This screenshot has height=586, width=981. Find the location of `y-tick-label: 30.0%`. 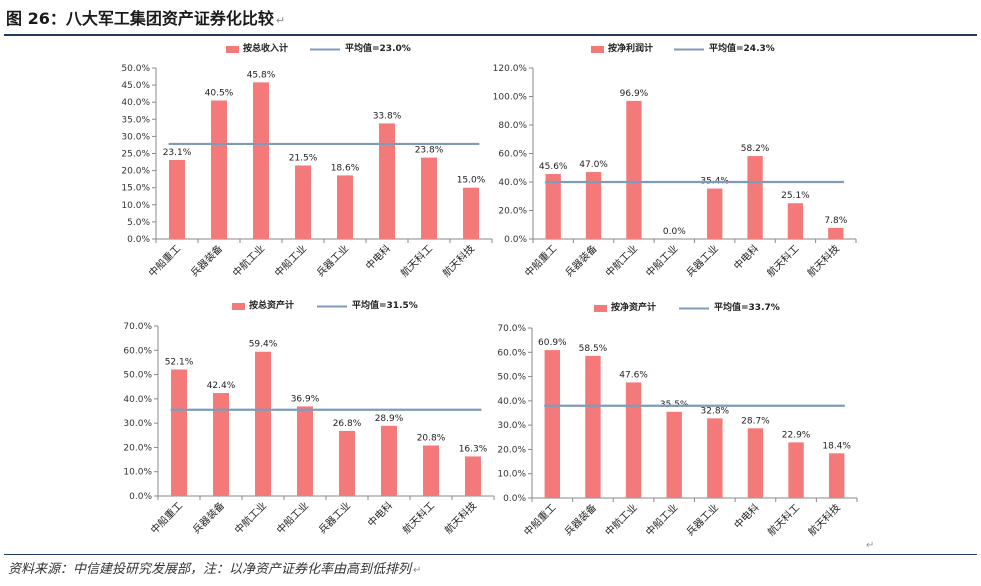

y-tick-label: 30.0% is located at coordinates (137, 424).